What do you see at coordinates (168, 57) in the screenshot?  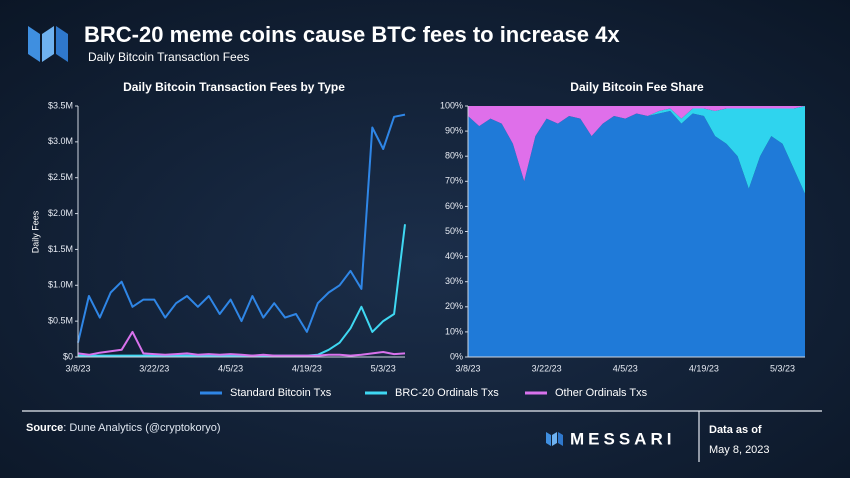 I see `subtitle: Daily Bitcoin Transaction Fees` at bounding box center [168, 57].